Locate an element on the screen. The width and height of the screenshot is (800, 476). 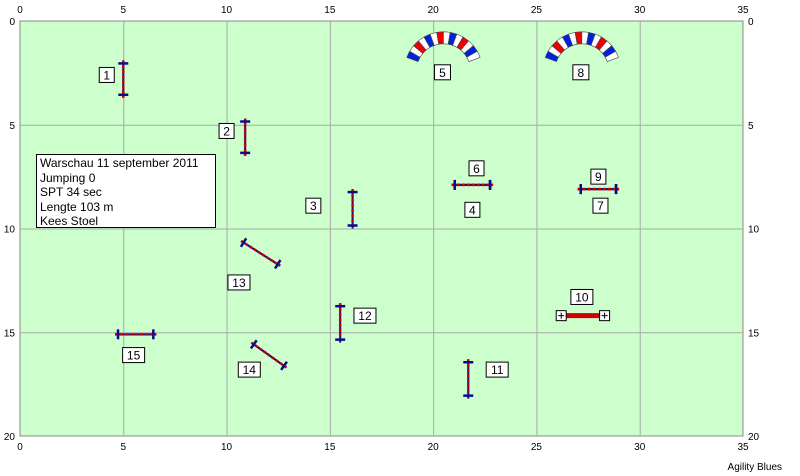
obstacle-label: 9 is located at coordinates (598, 177).